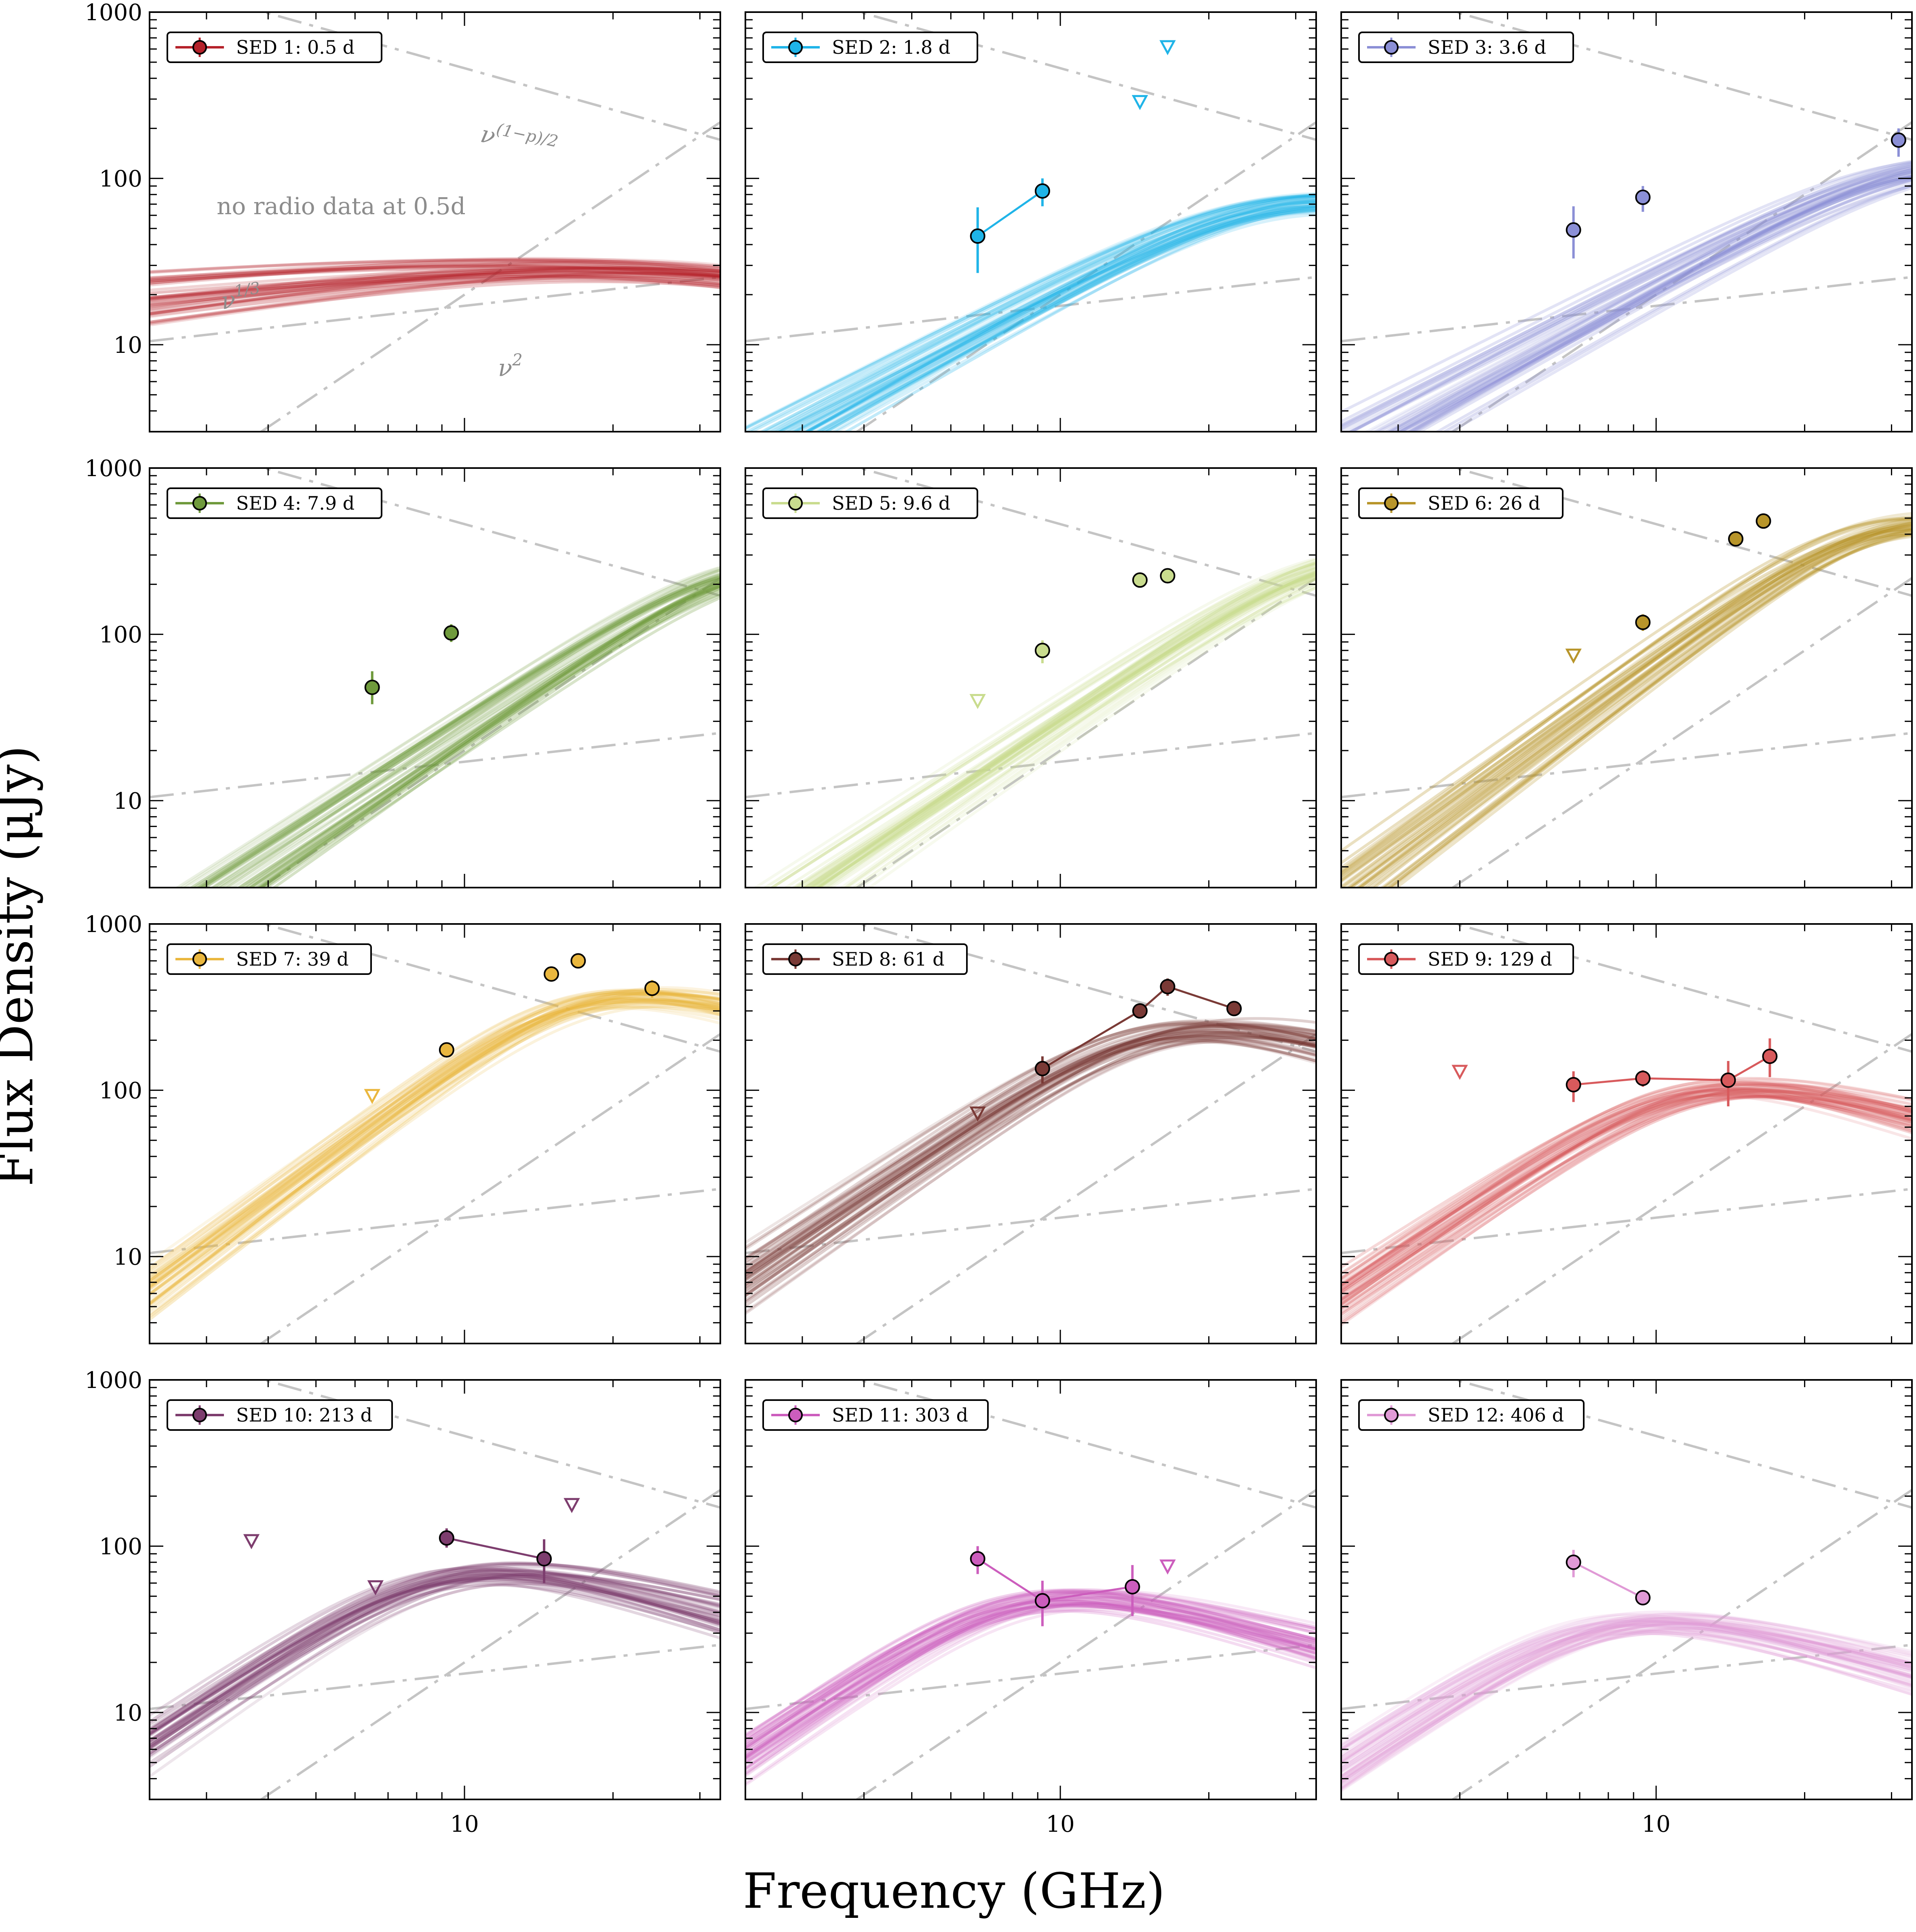  I want to click on legend: SED 11: 303 d, so click(876, 1415).